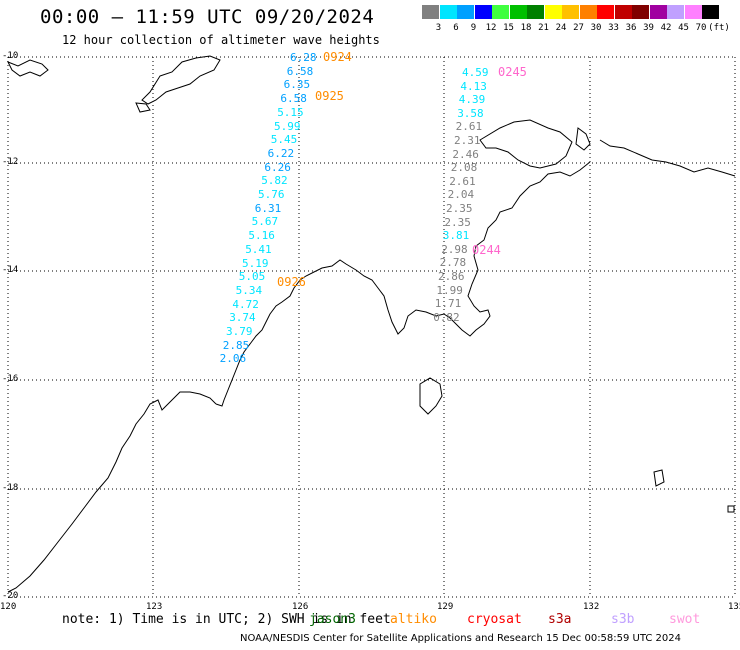 The width and height of the screenshot is (740, 650). Describe the element at coordinates (329, 96) in the screenshot. I see `track-time-label: 0925` at that location.